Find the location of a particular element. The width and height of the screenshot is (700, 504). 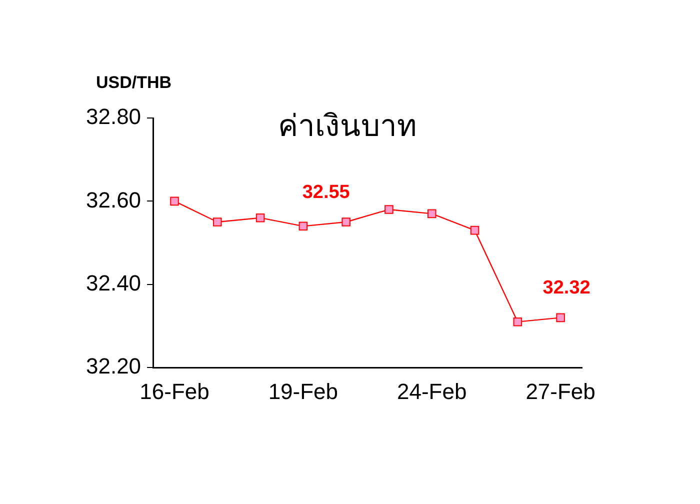

x-tick-label: 27-Feb is located at coordinates (561, 391).